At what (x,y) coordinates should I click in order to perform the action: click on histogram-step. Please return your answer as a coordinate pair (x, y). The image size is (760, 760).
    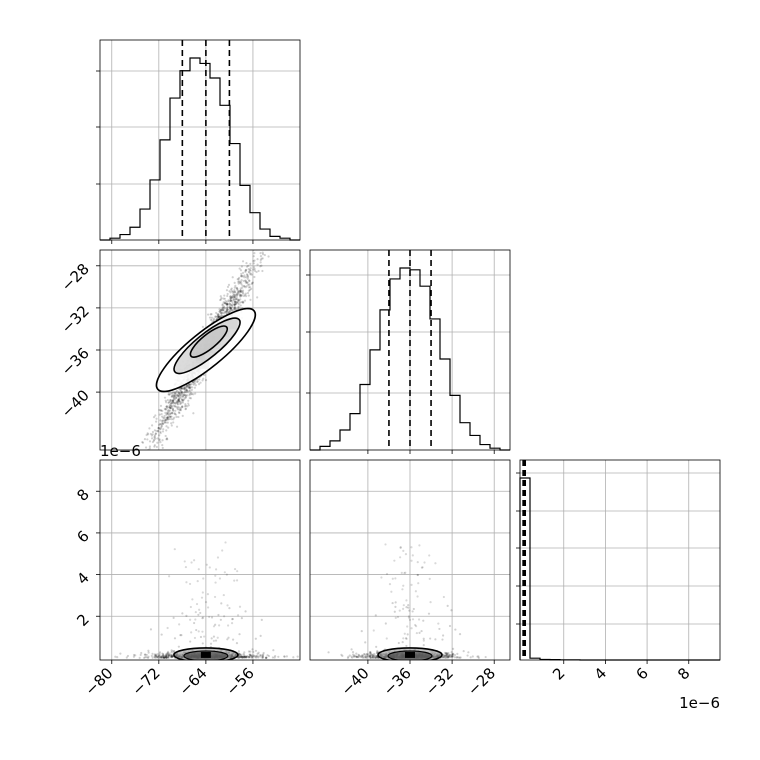
    Looking at the image, I should click on (410, 359).